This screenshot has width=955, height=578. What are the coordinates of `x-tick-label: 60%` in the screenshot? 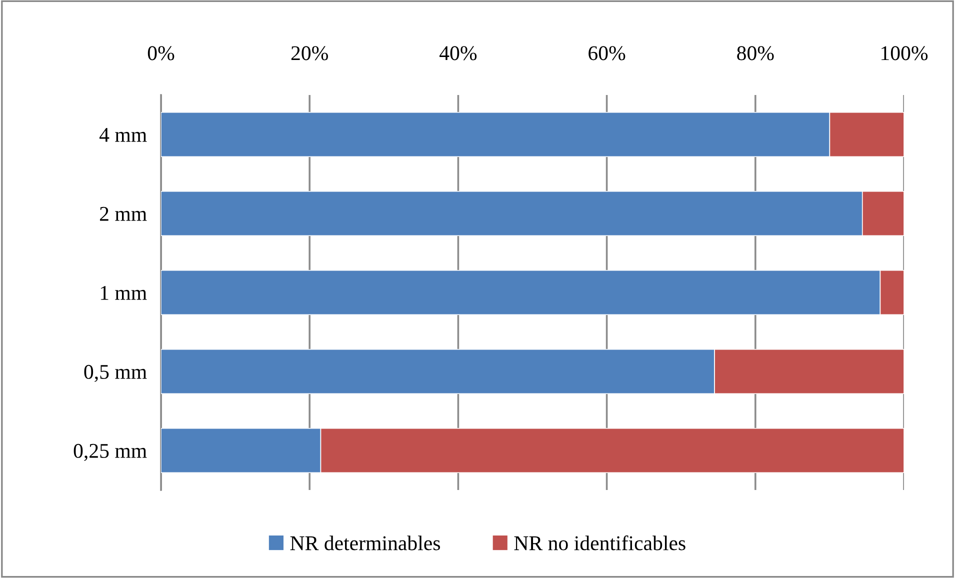 It's located at (607, 53).